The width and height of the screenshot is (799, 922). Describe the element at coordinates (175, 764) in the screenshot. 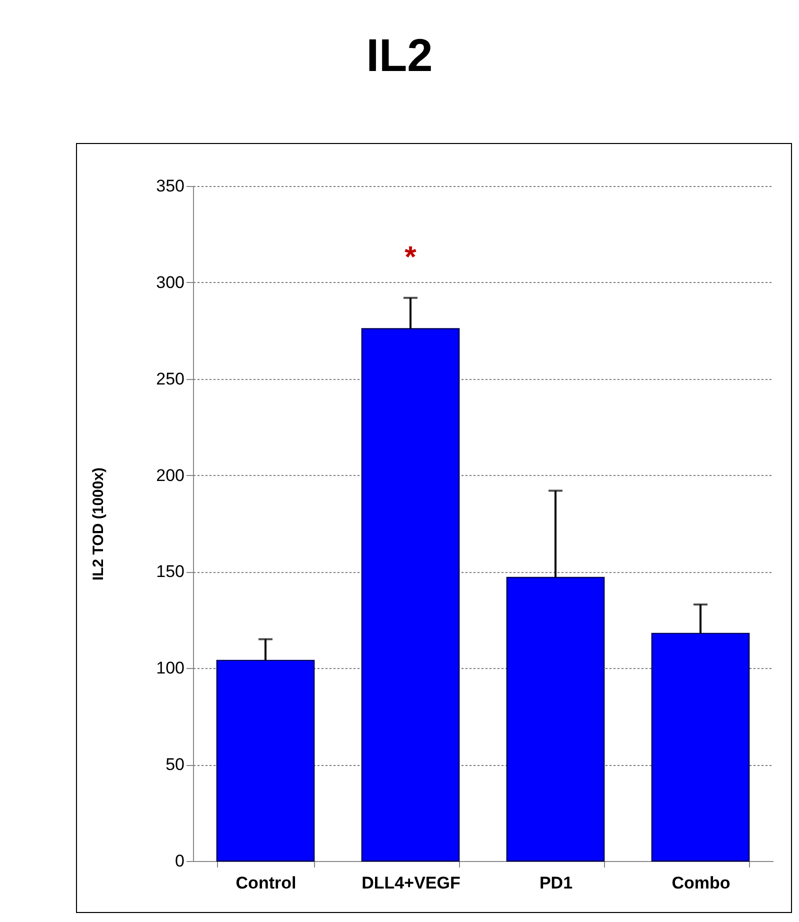

I see `y-tick-label: 50` at that location.